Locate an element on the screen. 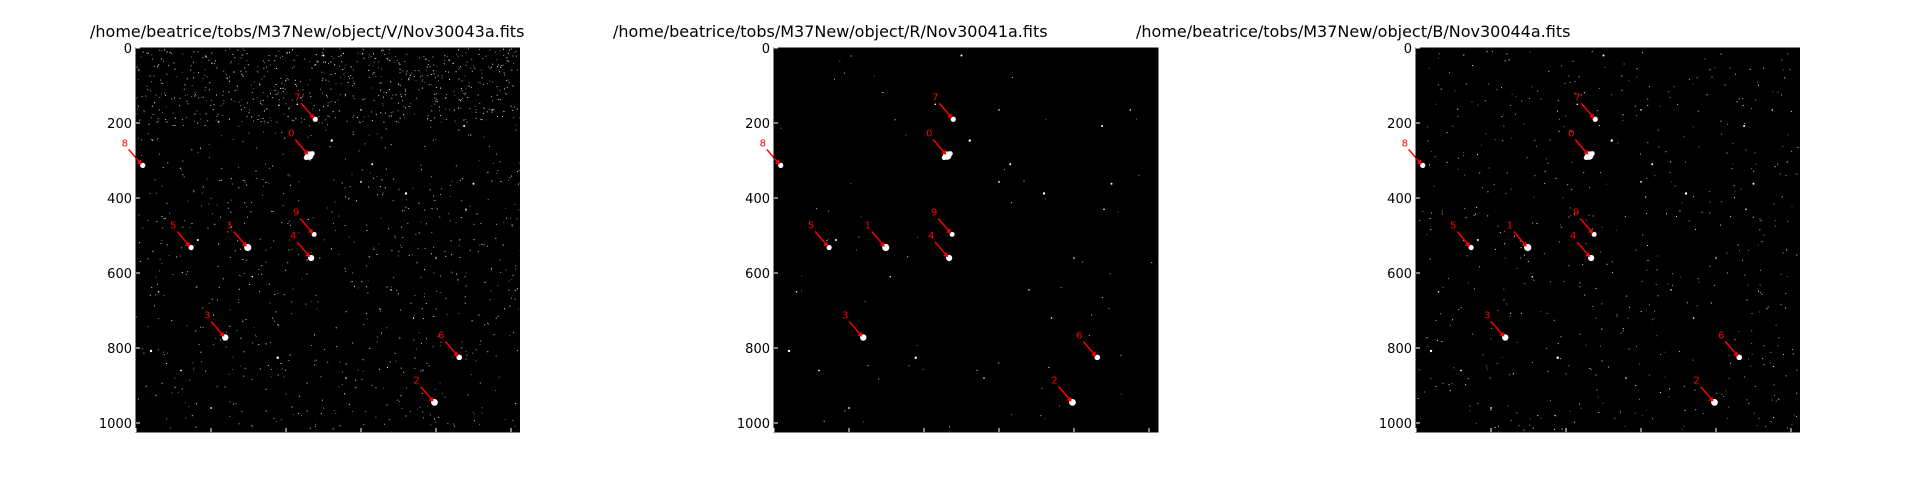 The width and height of the screenshot is (1920, 480). y-tick-label: 200 is located at coordinates (1399, 124).